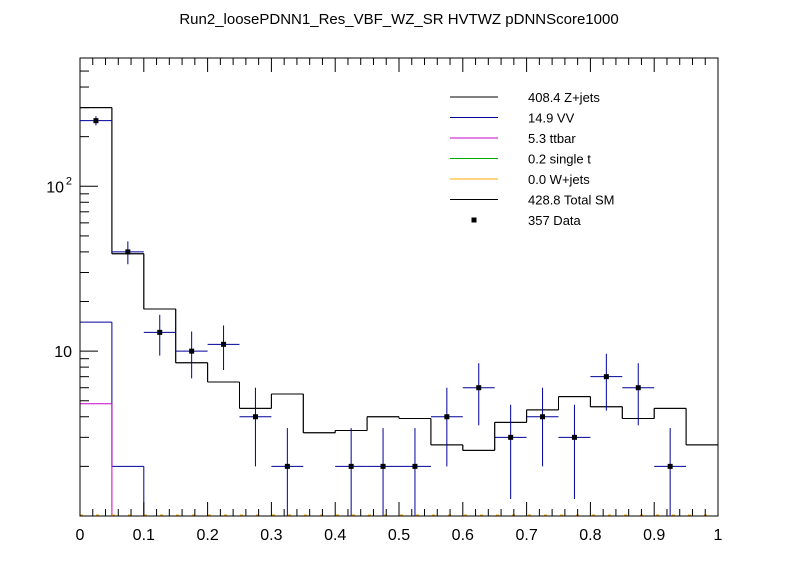 The width and height of the screenshot is (798, 575). Describe the element at coordinates (564, 97) in the screenshot. I see `legend-label: 408.4 Z+jets` at that location.